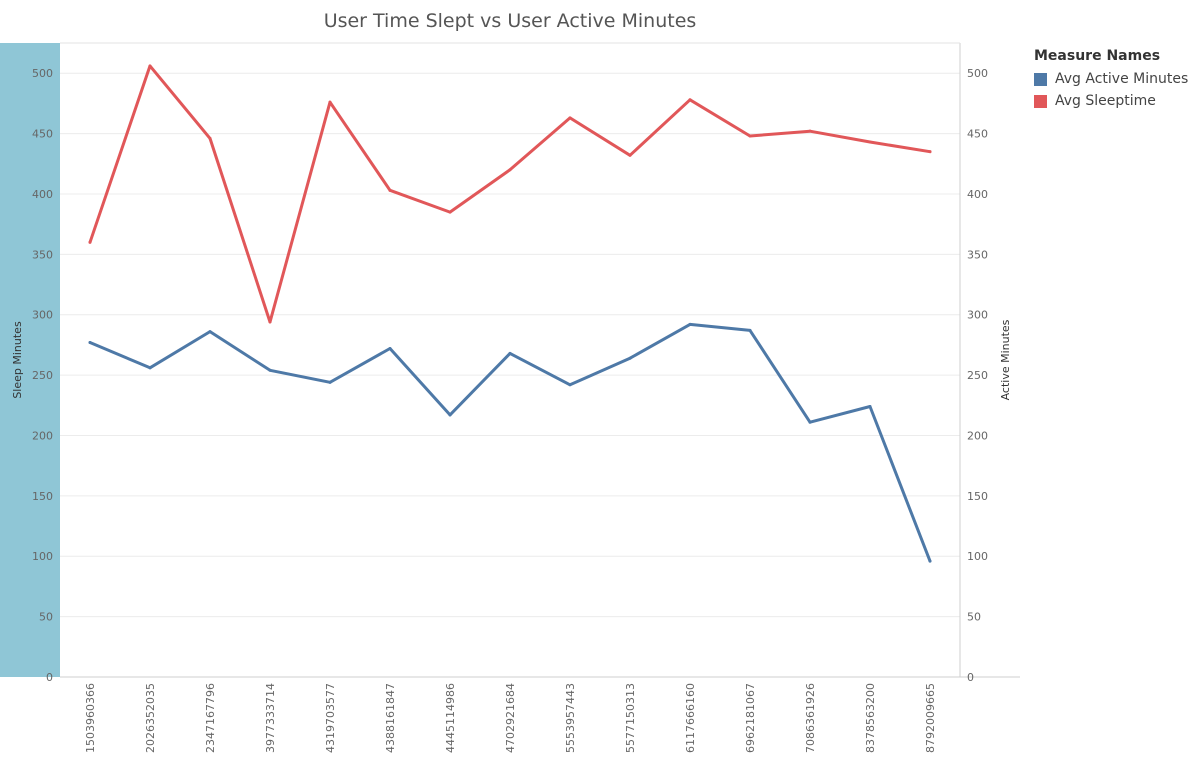 Image resolution: width=1197 pixels, height=758 pixels. I want to click on legend-label-sleeptime: Avg Sleeptime, so click(1105, 101).